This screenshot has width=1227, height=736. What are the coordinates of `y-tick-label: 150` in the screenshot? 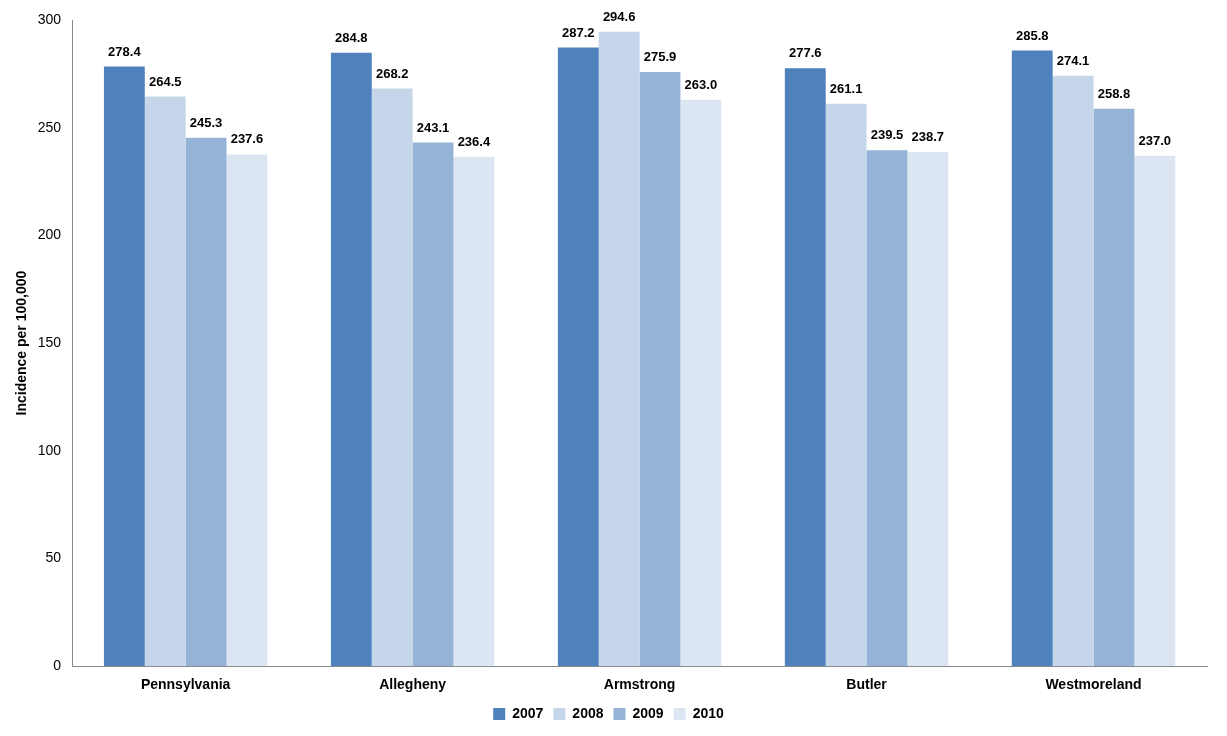 It's located at (49, 341).